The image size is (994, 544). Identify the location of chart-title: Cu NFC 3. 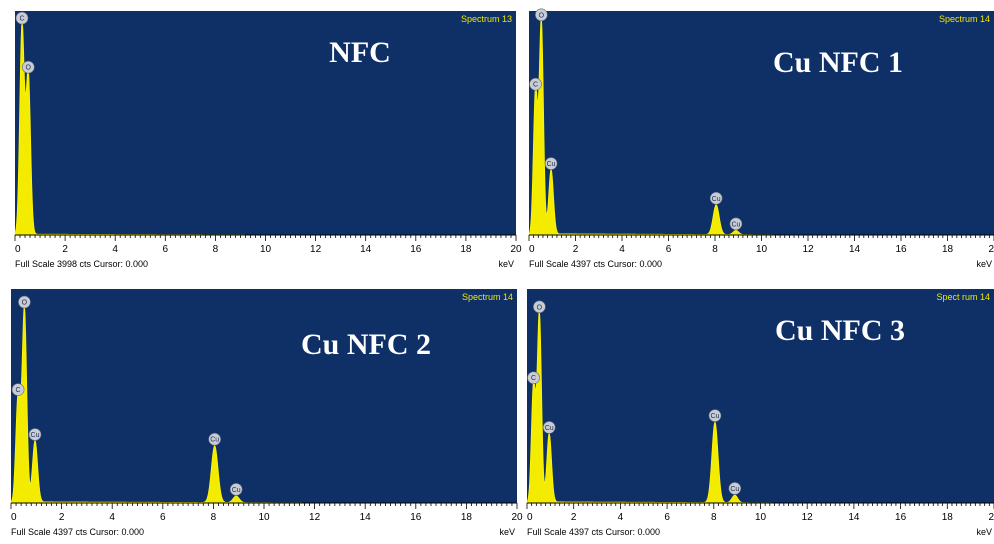
(840, 330).